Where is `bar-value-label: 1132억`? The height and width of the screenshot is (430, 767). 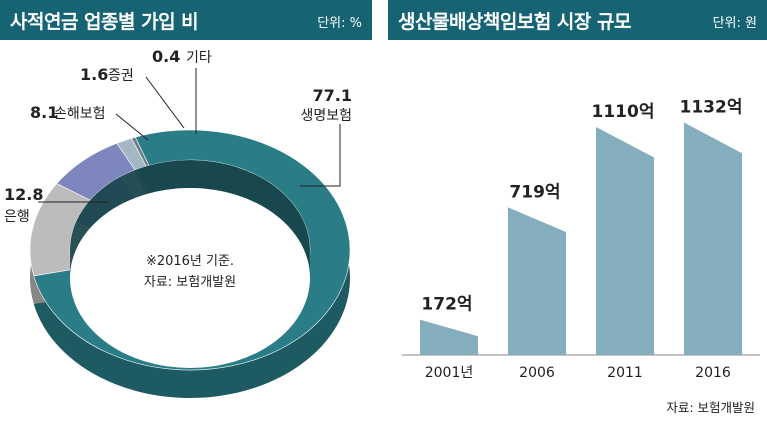
bar-value-label: 1132억 is located at coordinates (711, 108).